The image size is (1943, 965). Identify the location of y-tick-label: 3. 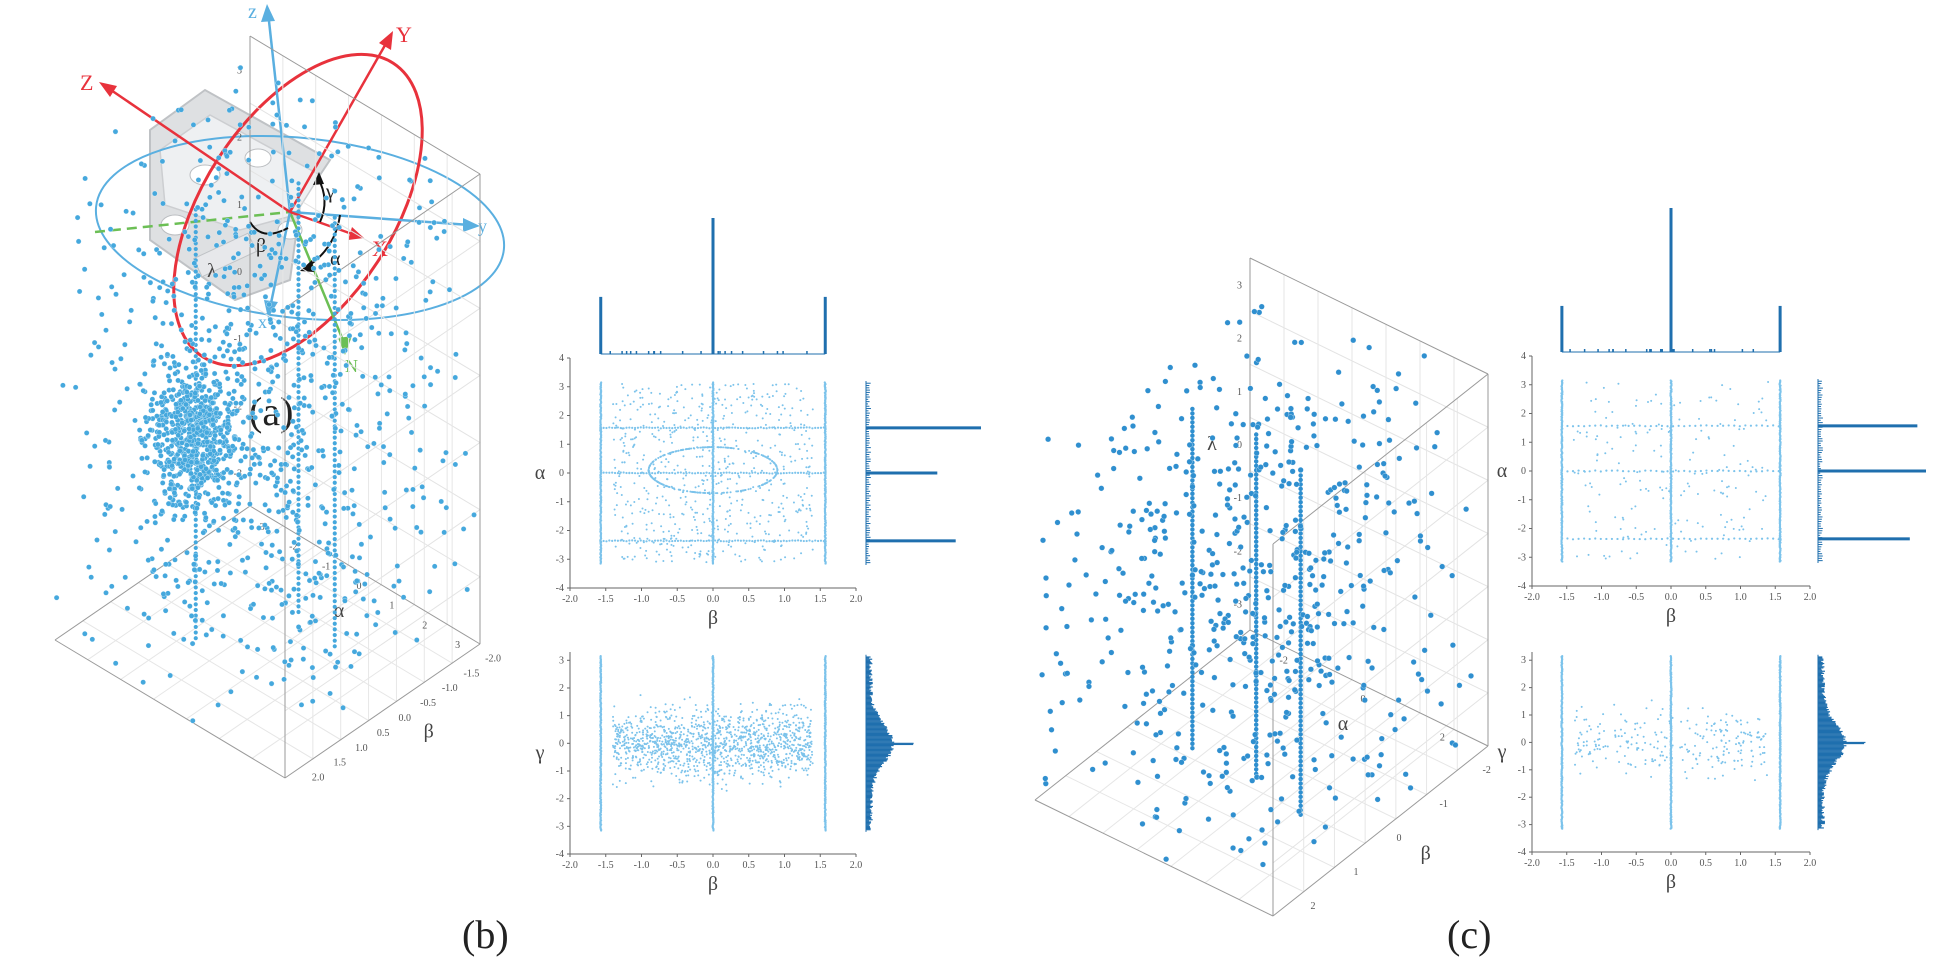
(561, 387).